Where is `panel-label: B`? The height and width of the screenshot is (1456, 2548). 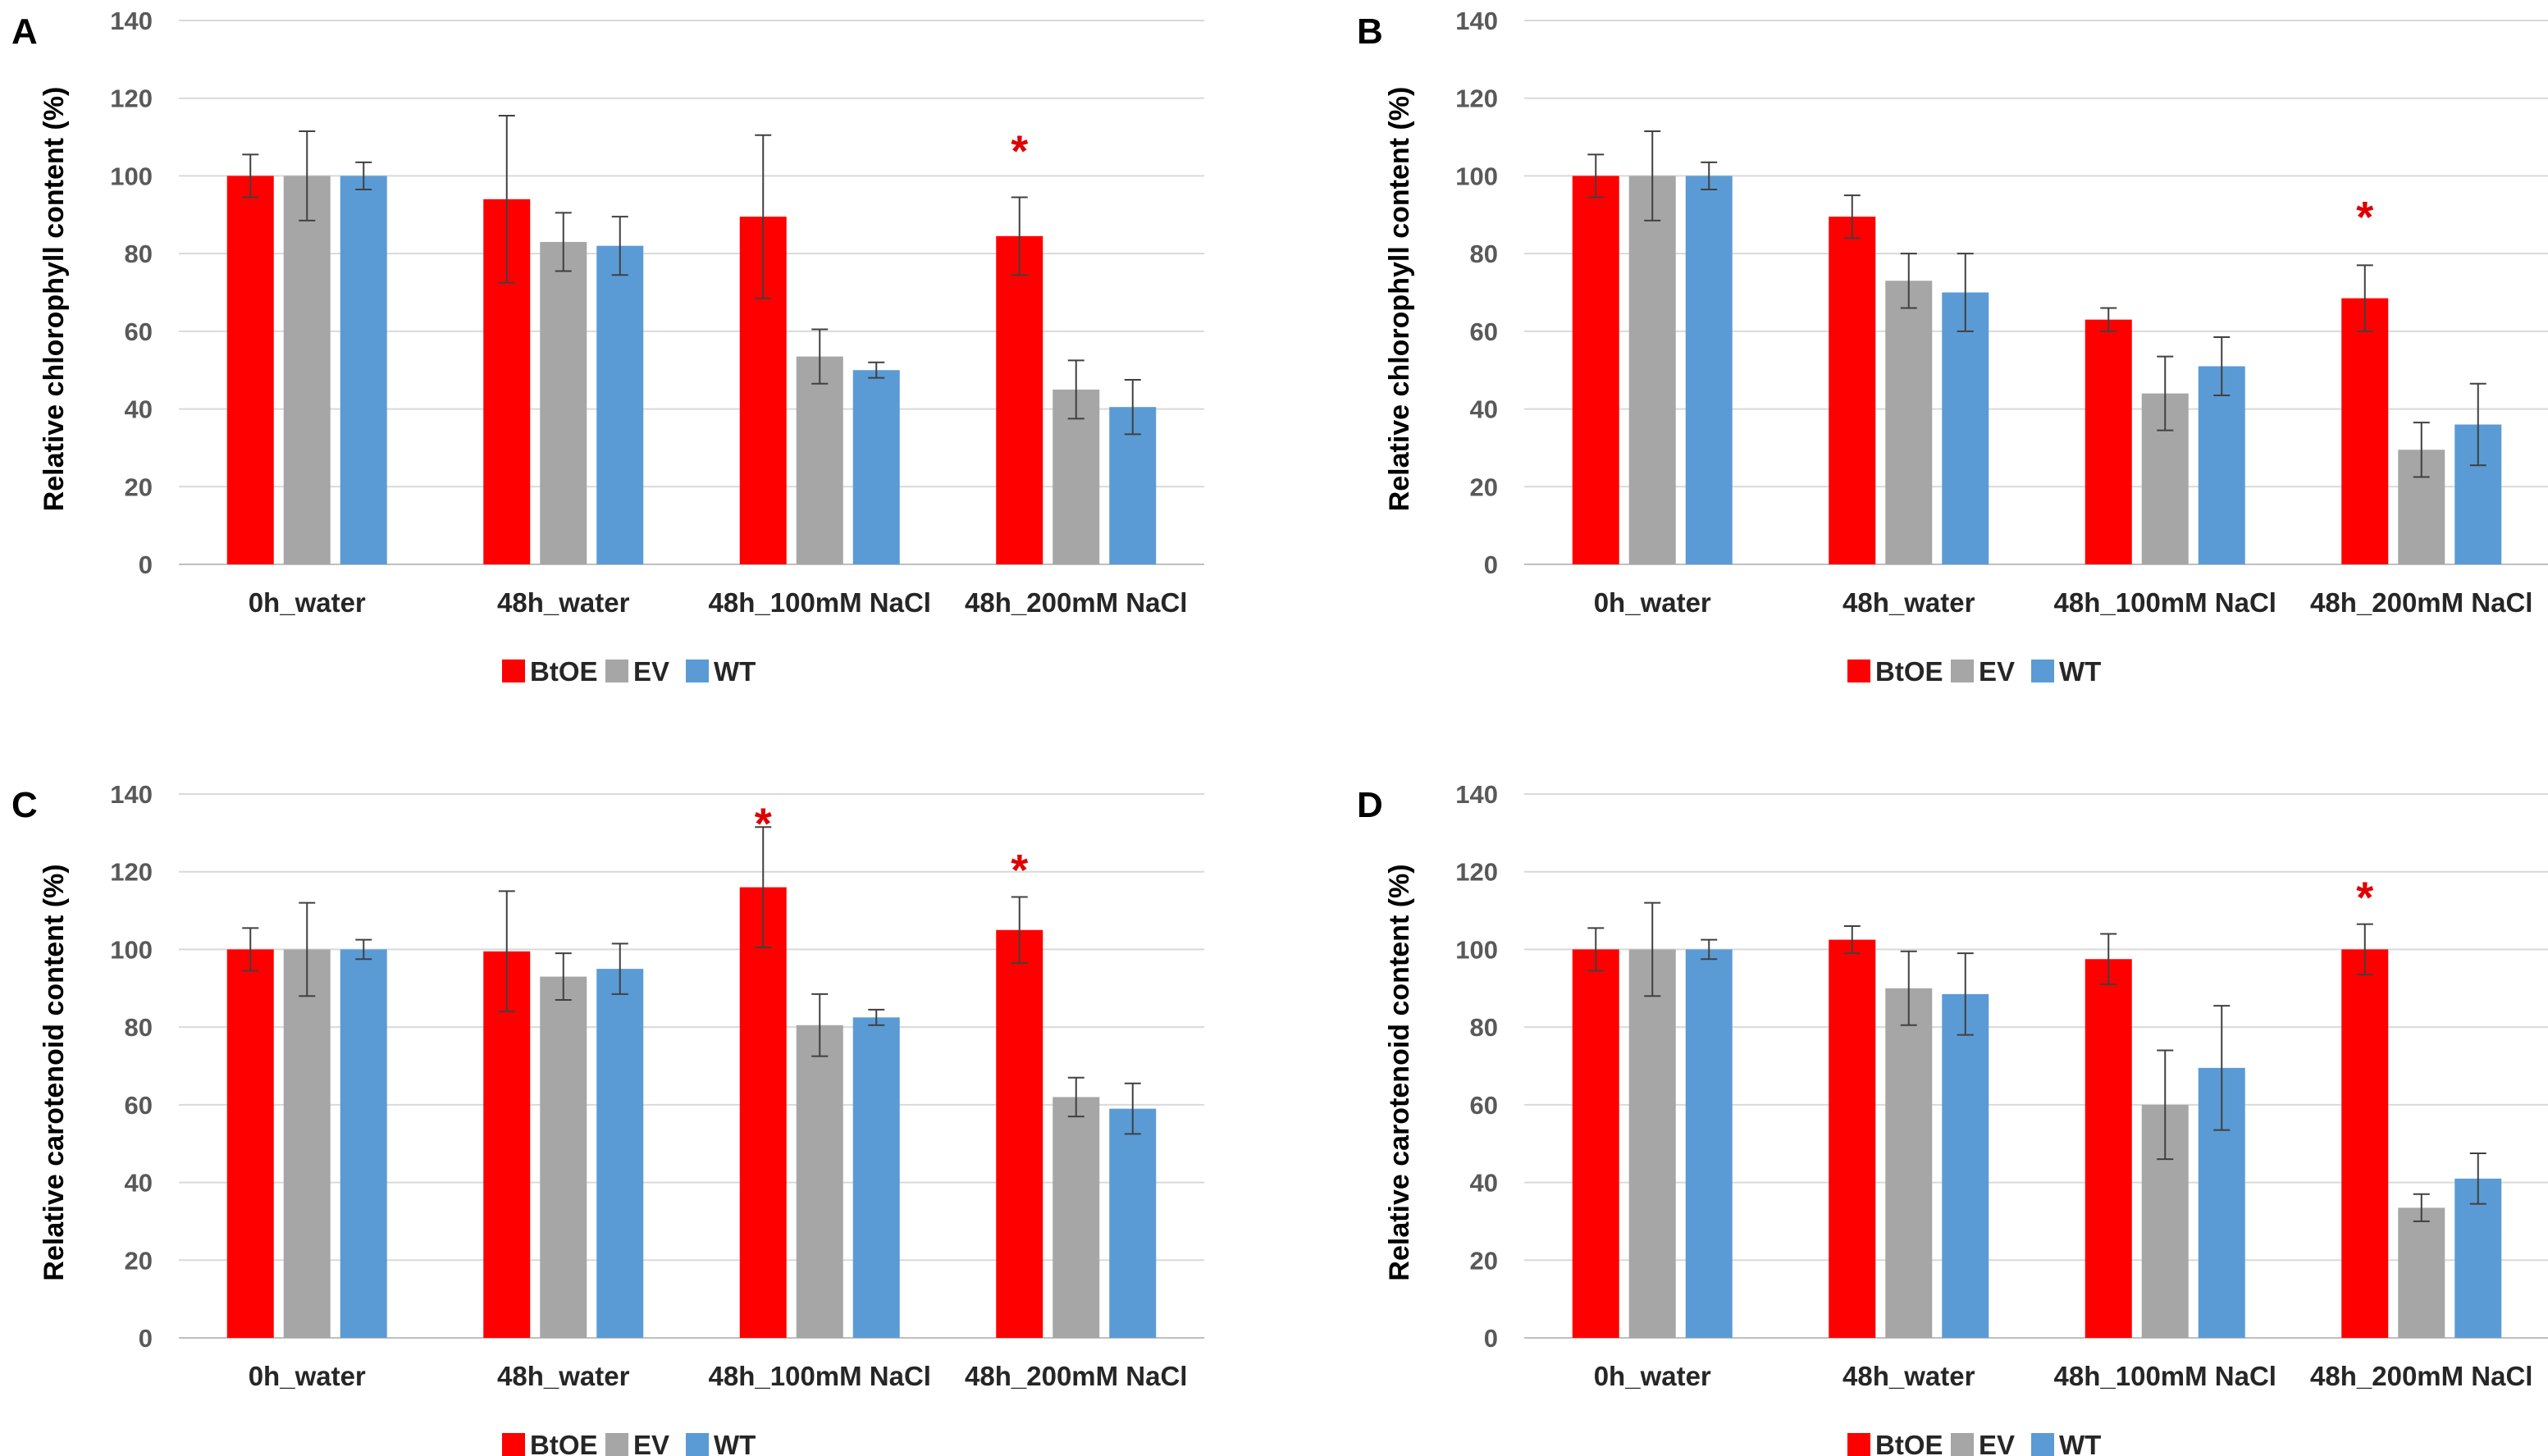 panel-label: B is located at coordinates (1370, 32).